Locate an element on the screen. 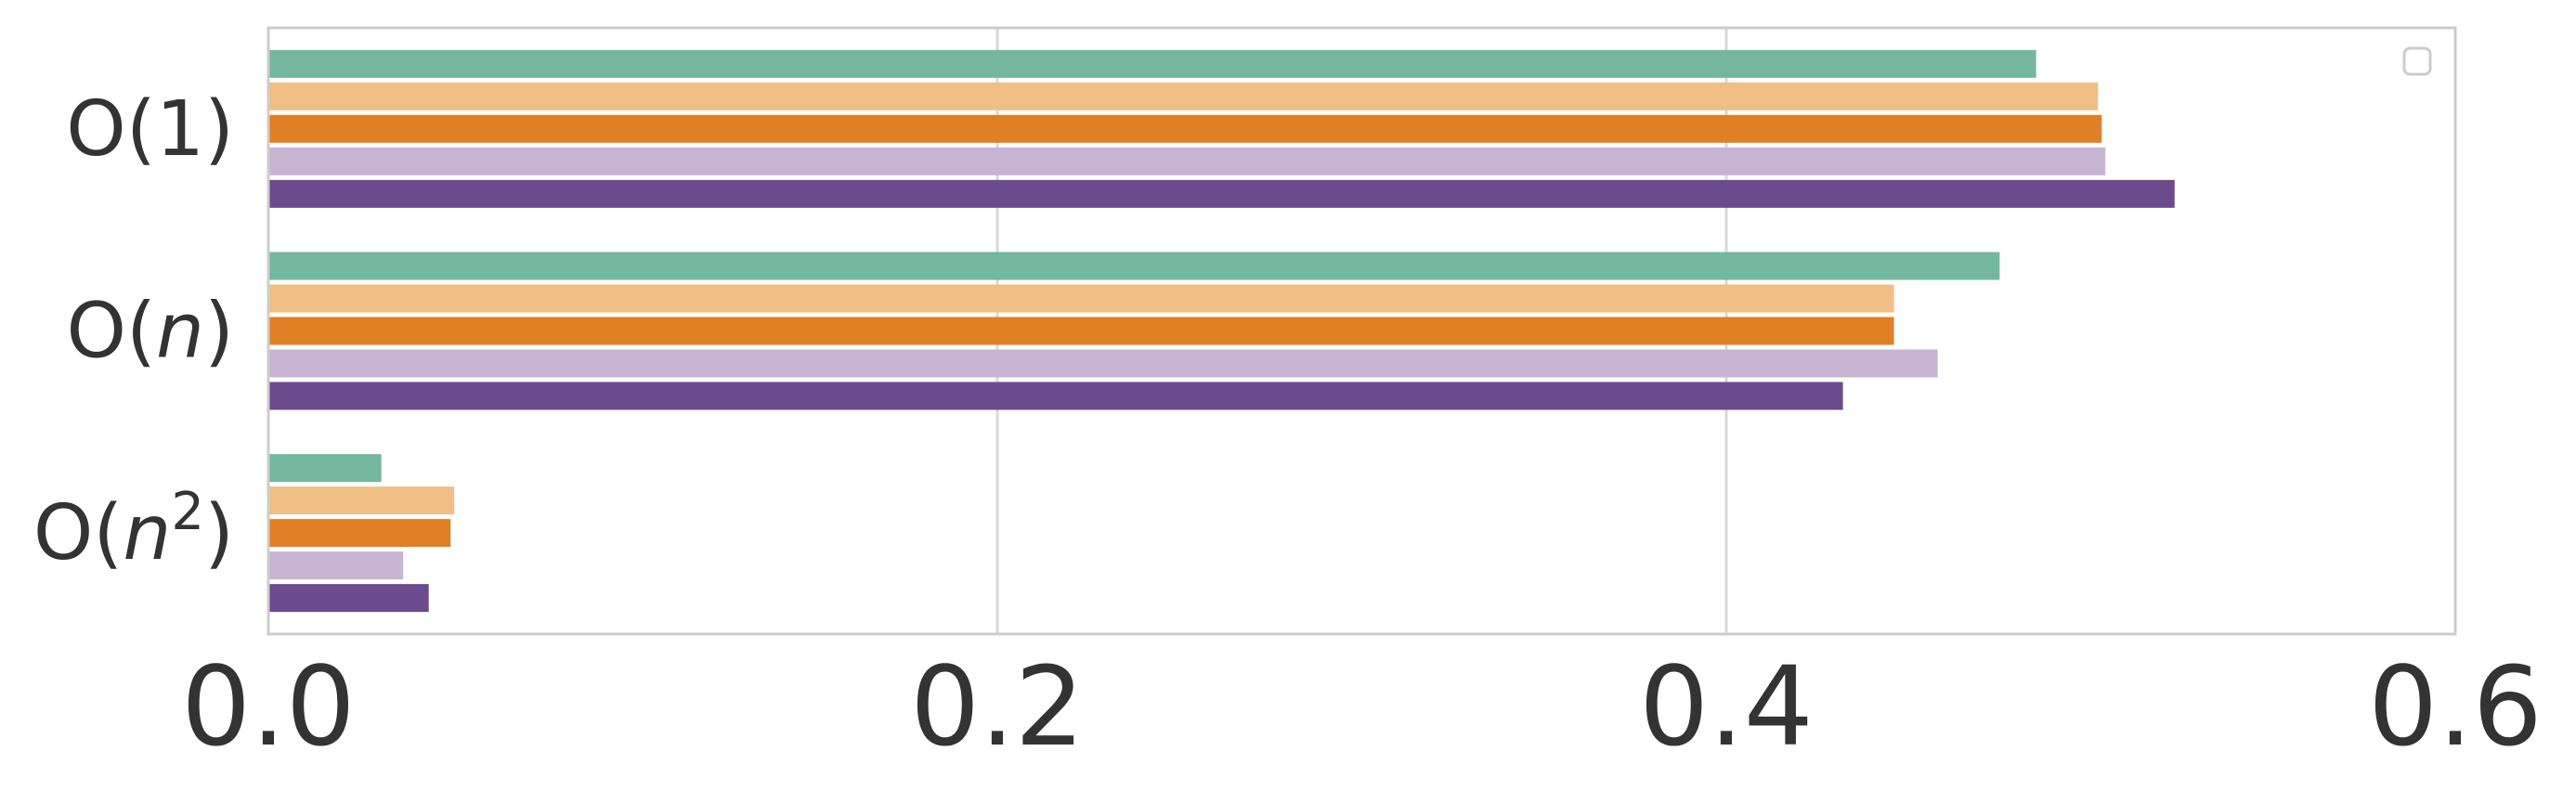 The height and width of the screenshot is (803, 2576). bar-c2-s3 is located at coordinates (336, 565).